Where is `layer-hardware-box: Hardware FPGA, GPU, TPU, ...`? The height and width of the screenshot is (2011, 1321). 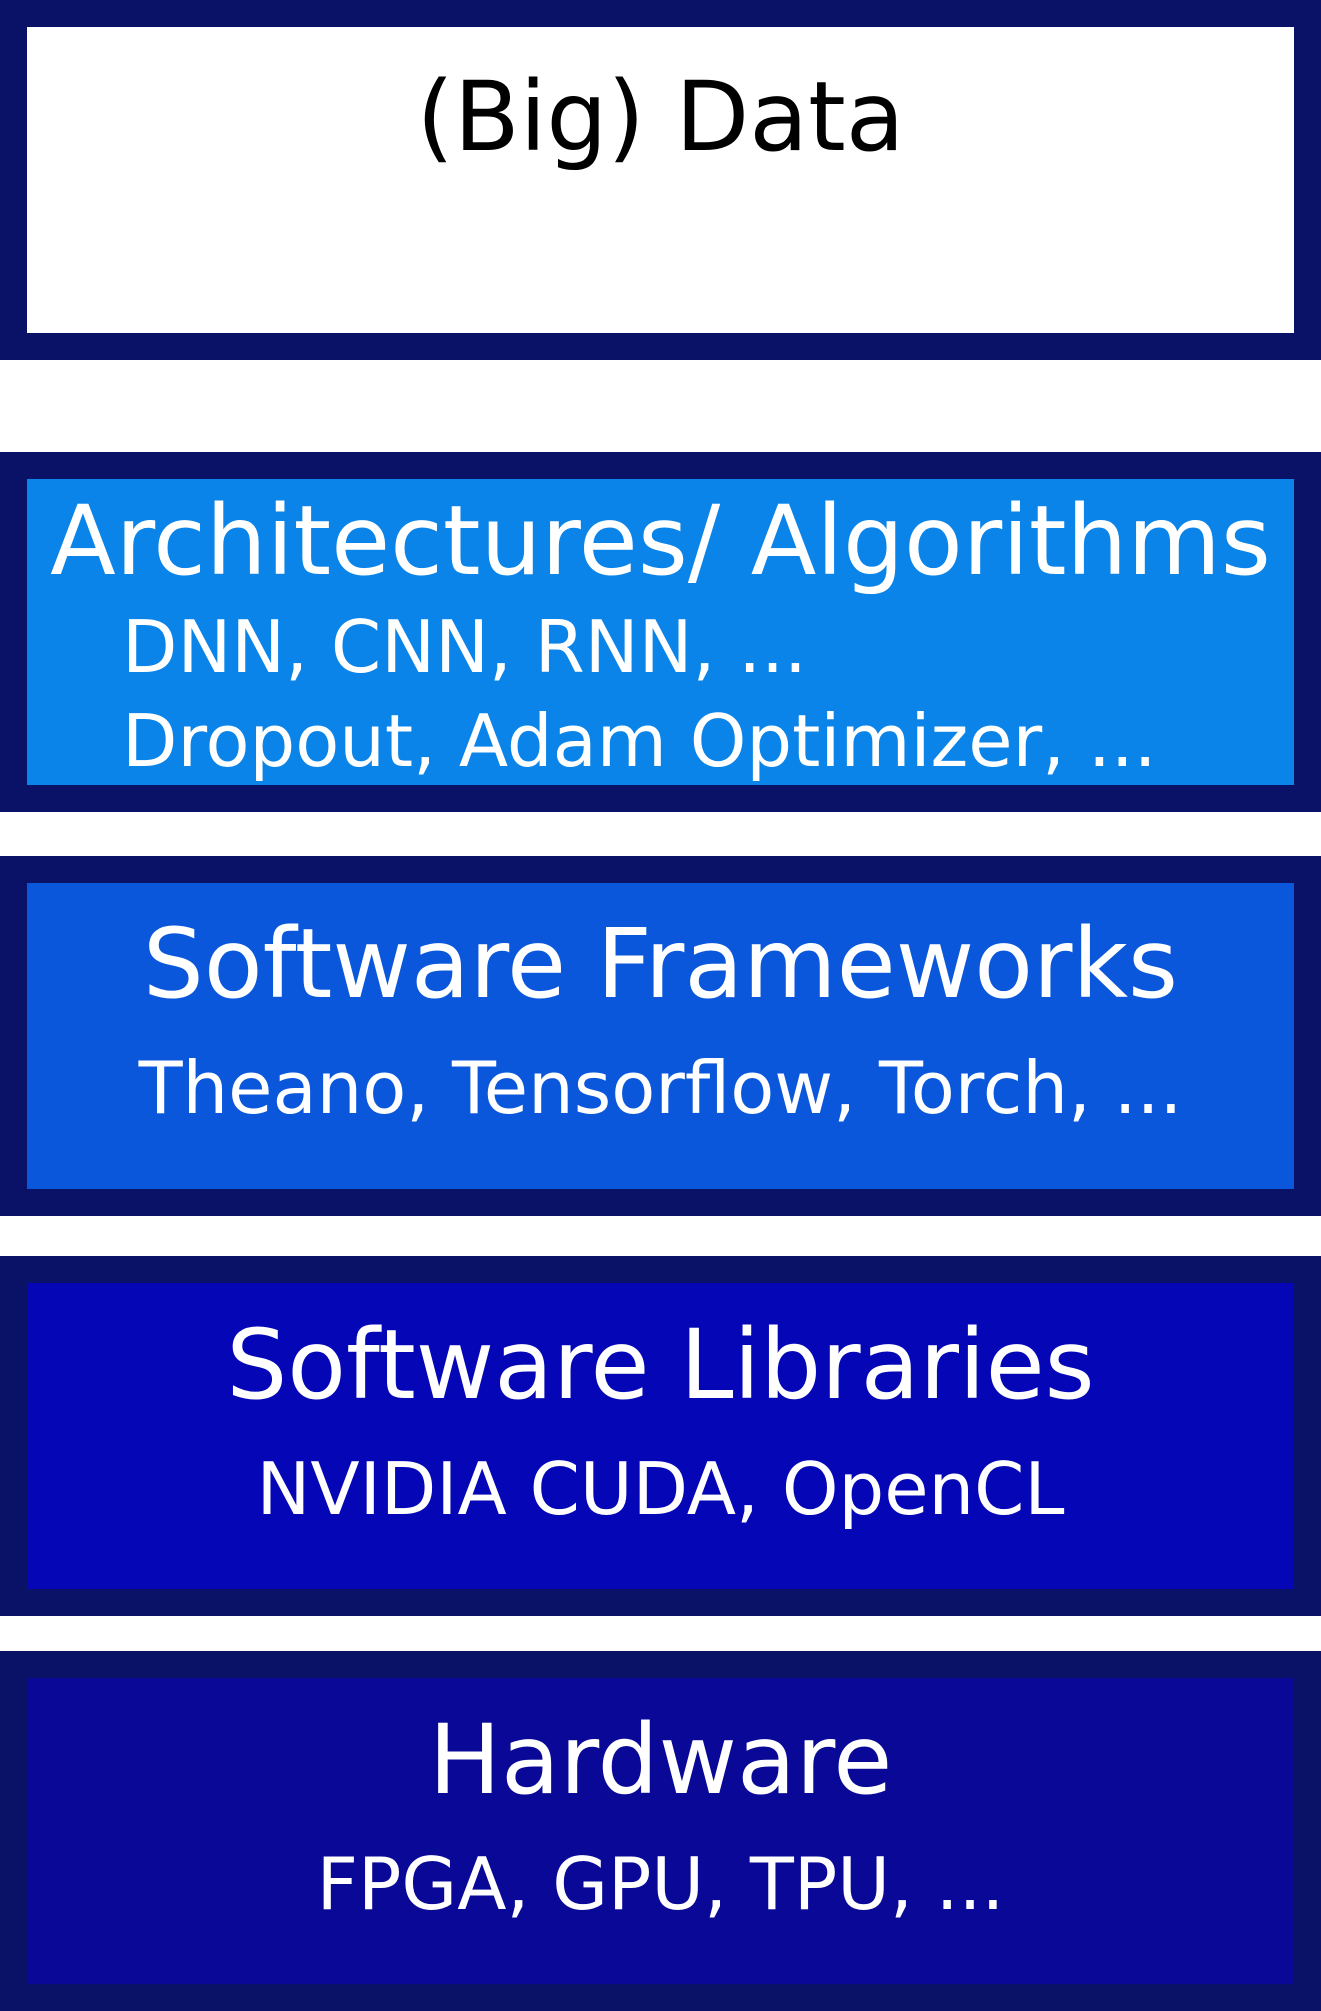 layer-hardware-box: Hardware FPGA, GPU, TPU, ... is located at coordinates (660, 1831).